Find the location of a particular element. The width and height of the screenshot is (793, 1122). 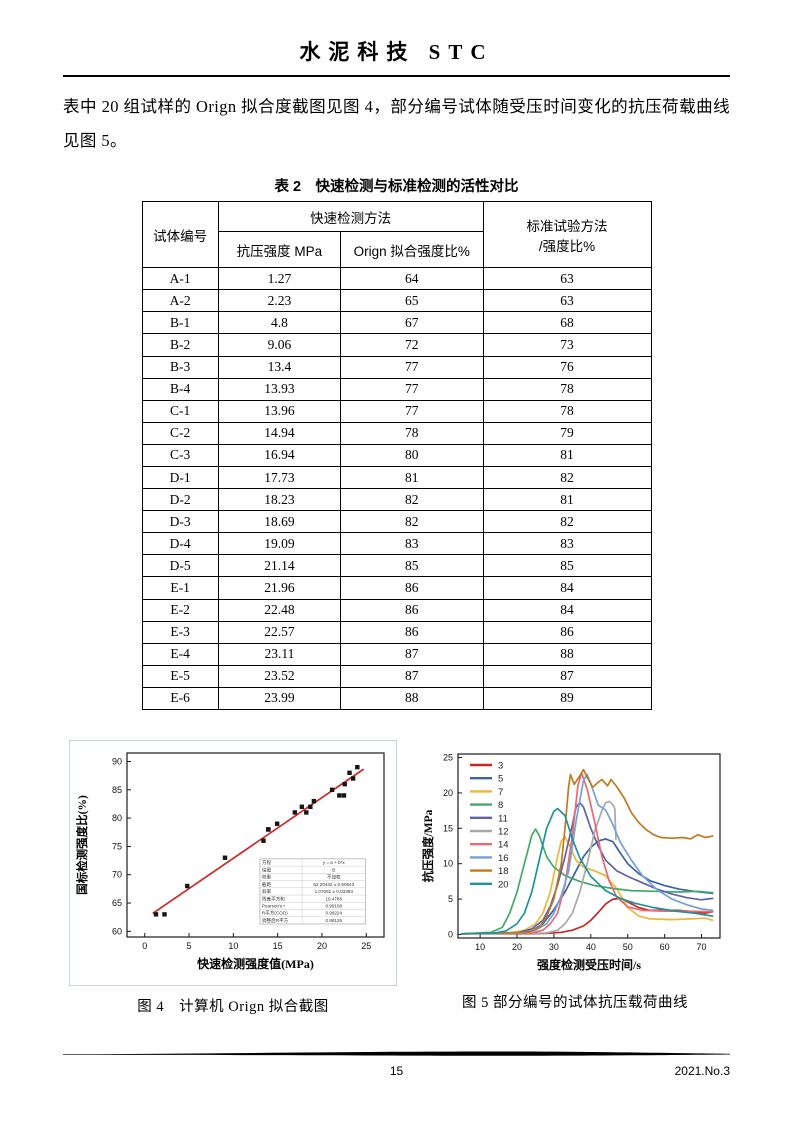

table-cell: B-4 is located at coordinates (180, 389).